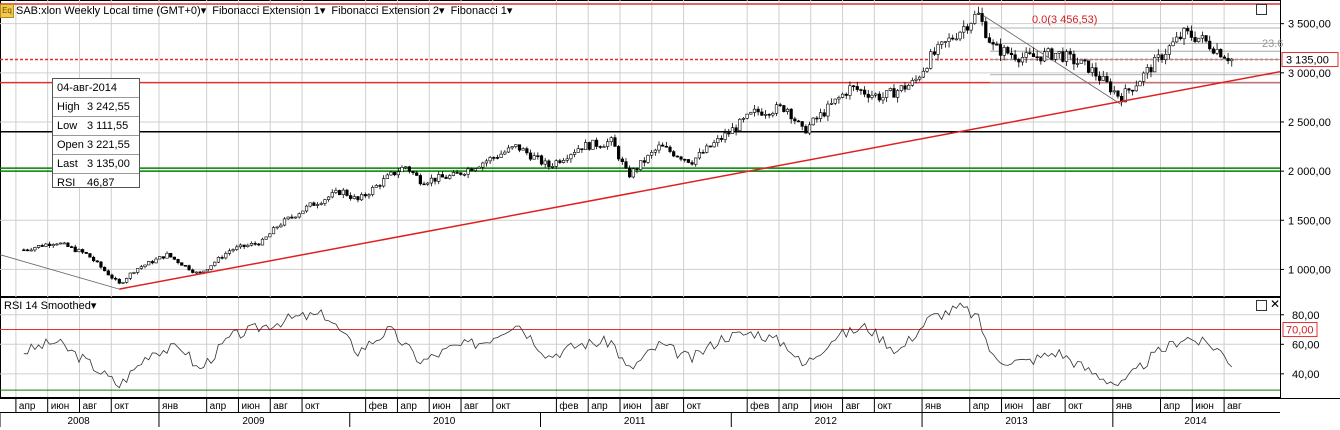 This screenshot has width=1340, height=430. I want to click on close-rsi-panel-button: ✕, so click(1275, 304).